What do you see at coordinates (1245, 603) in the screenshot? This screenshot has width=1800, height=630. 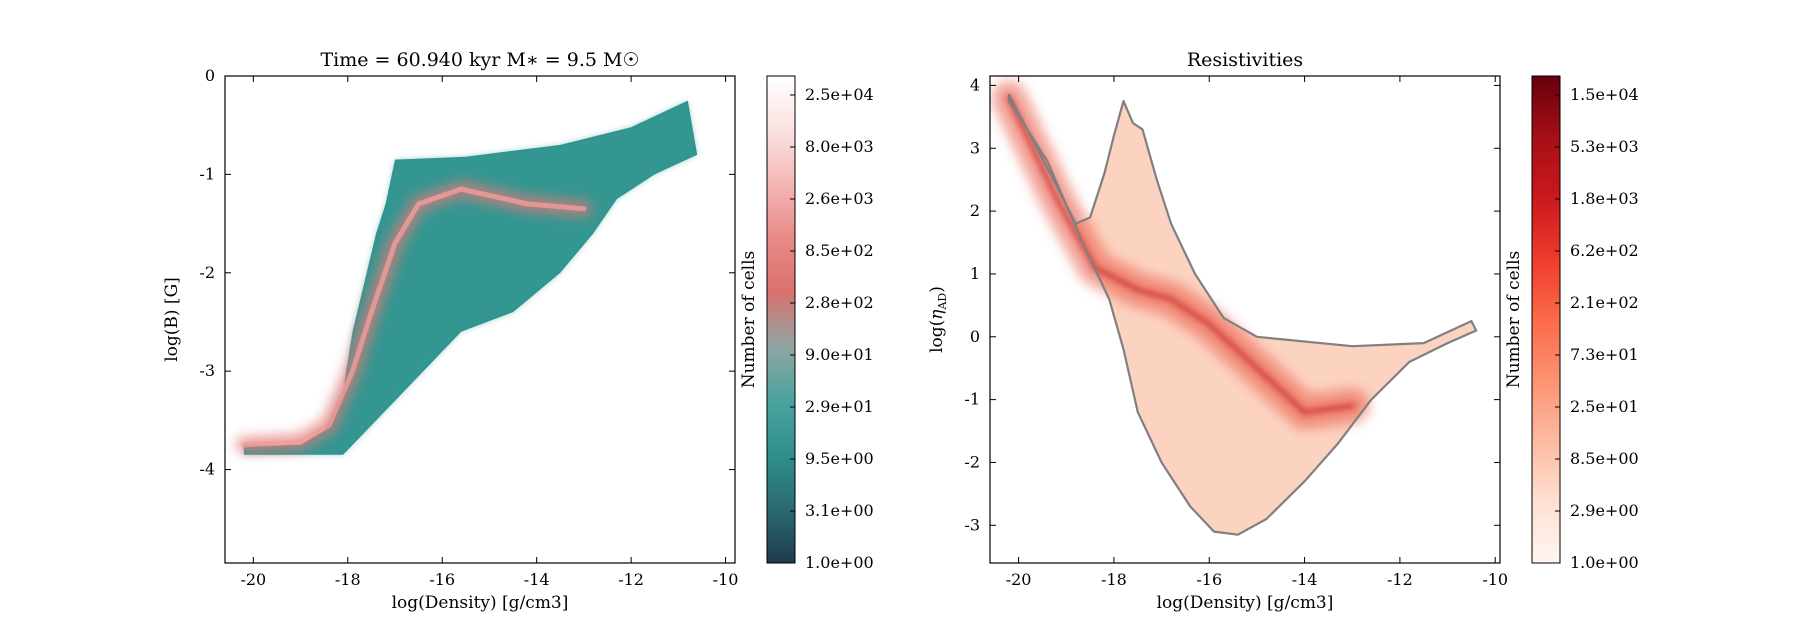 I see `panel2-xlabel: log(Density) [g/cm3]` at bounding box center [1245, 603].